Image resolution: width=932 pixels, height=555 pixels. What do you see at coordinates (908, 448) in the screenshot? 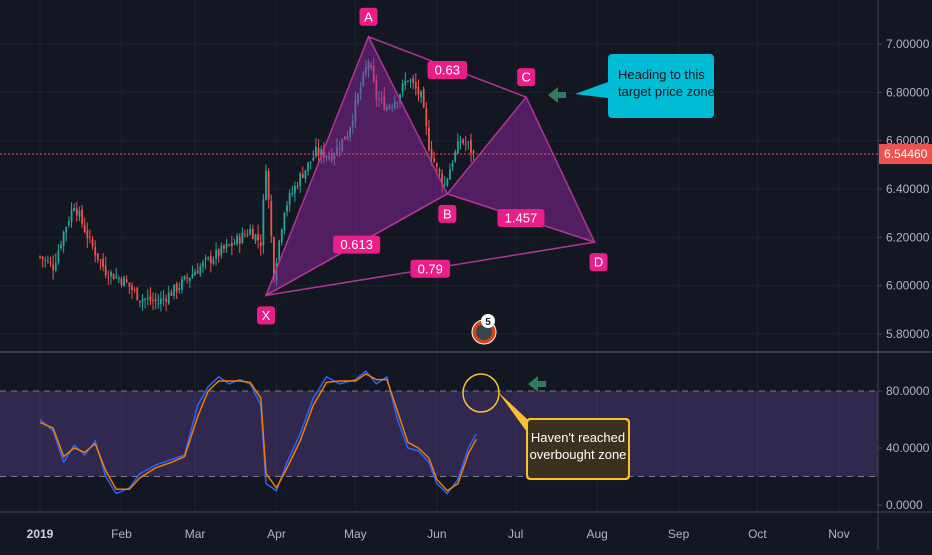
I see `osc-tick-label: 40.0000` at bounding box center [908, 448].